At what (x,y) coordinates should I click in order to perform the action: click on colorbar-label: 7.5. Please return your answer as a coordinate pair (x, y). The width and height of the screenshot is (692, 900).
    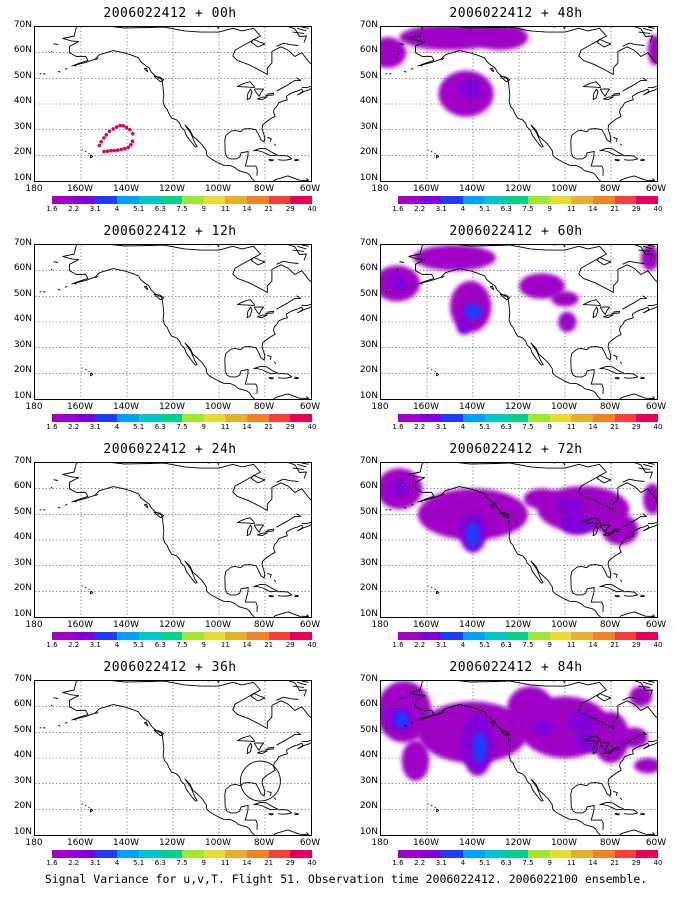
    Looking at the image, I should click on (182, 209).